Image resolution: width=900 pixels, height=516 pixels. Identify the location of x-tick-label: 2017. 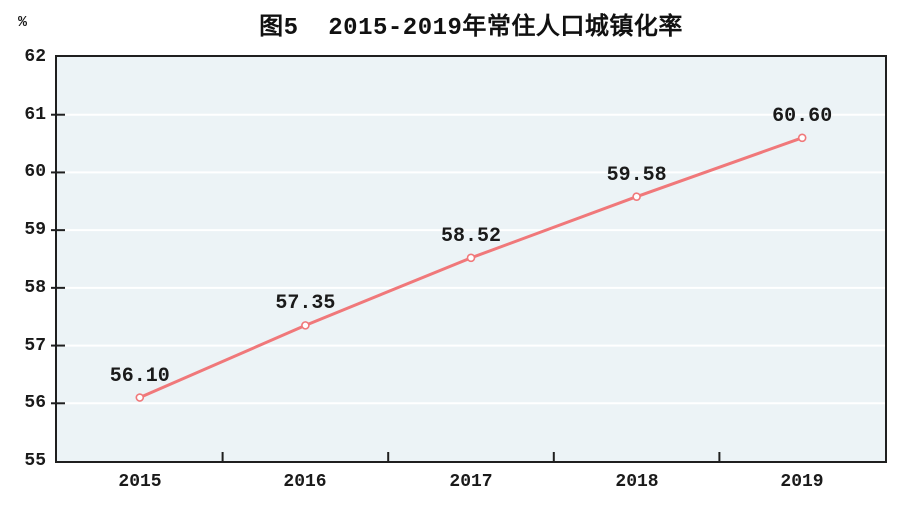
(471, 482).